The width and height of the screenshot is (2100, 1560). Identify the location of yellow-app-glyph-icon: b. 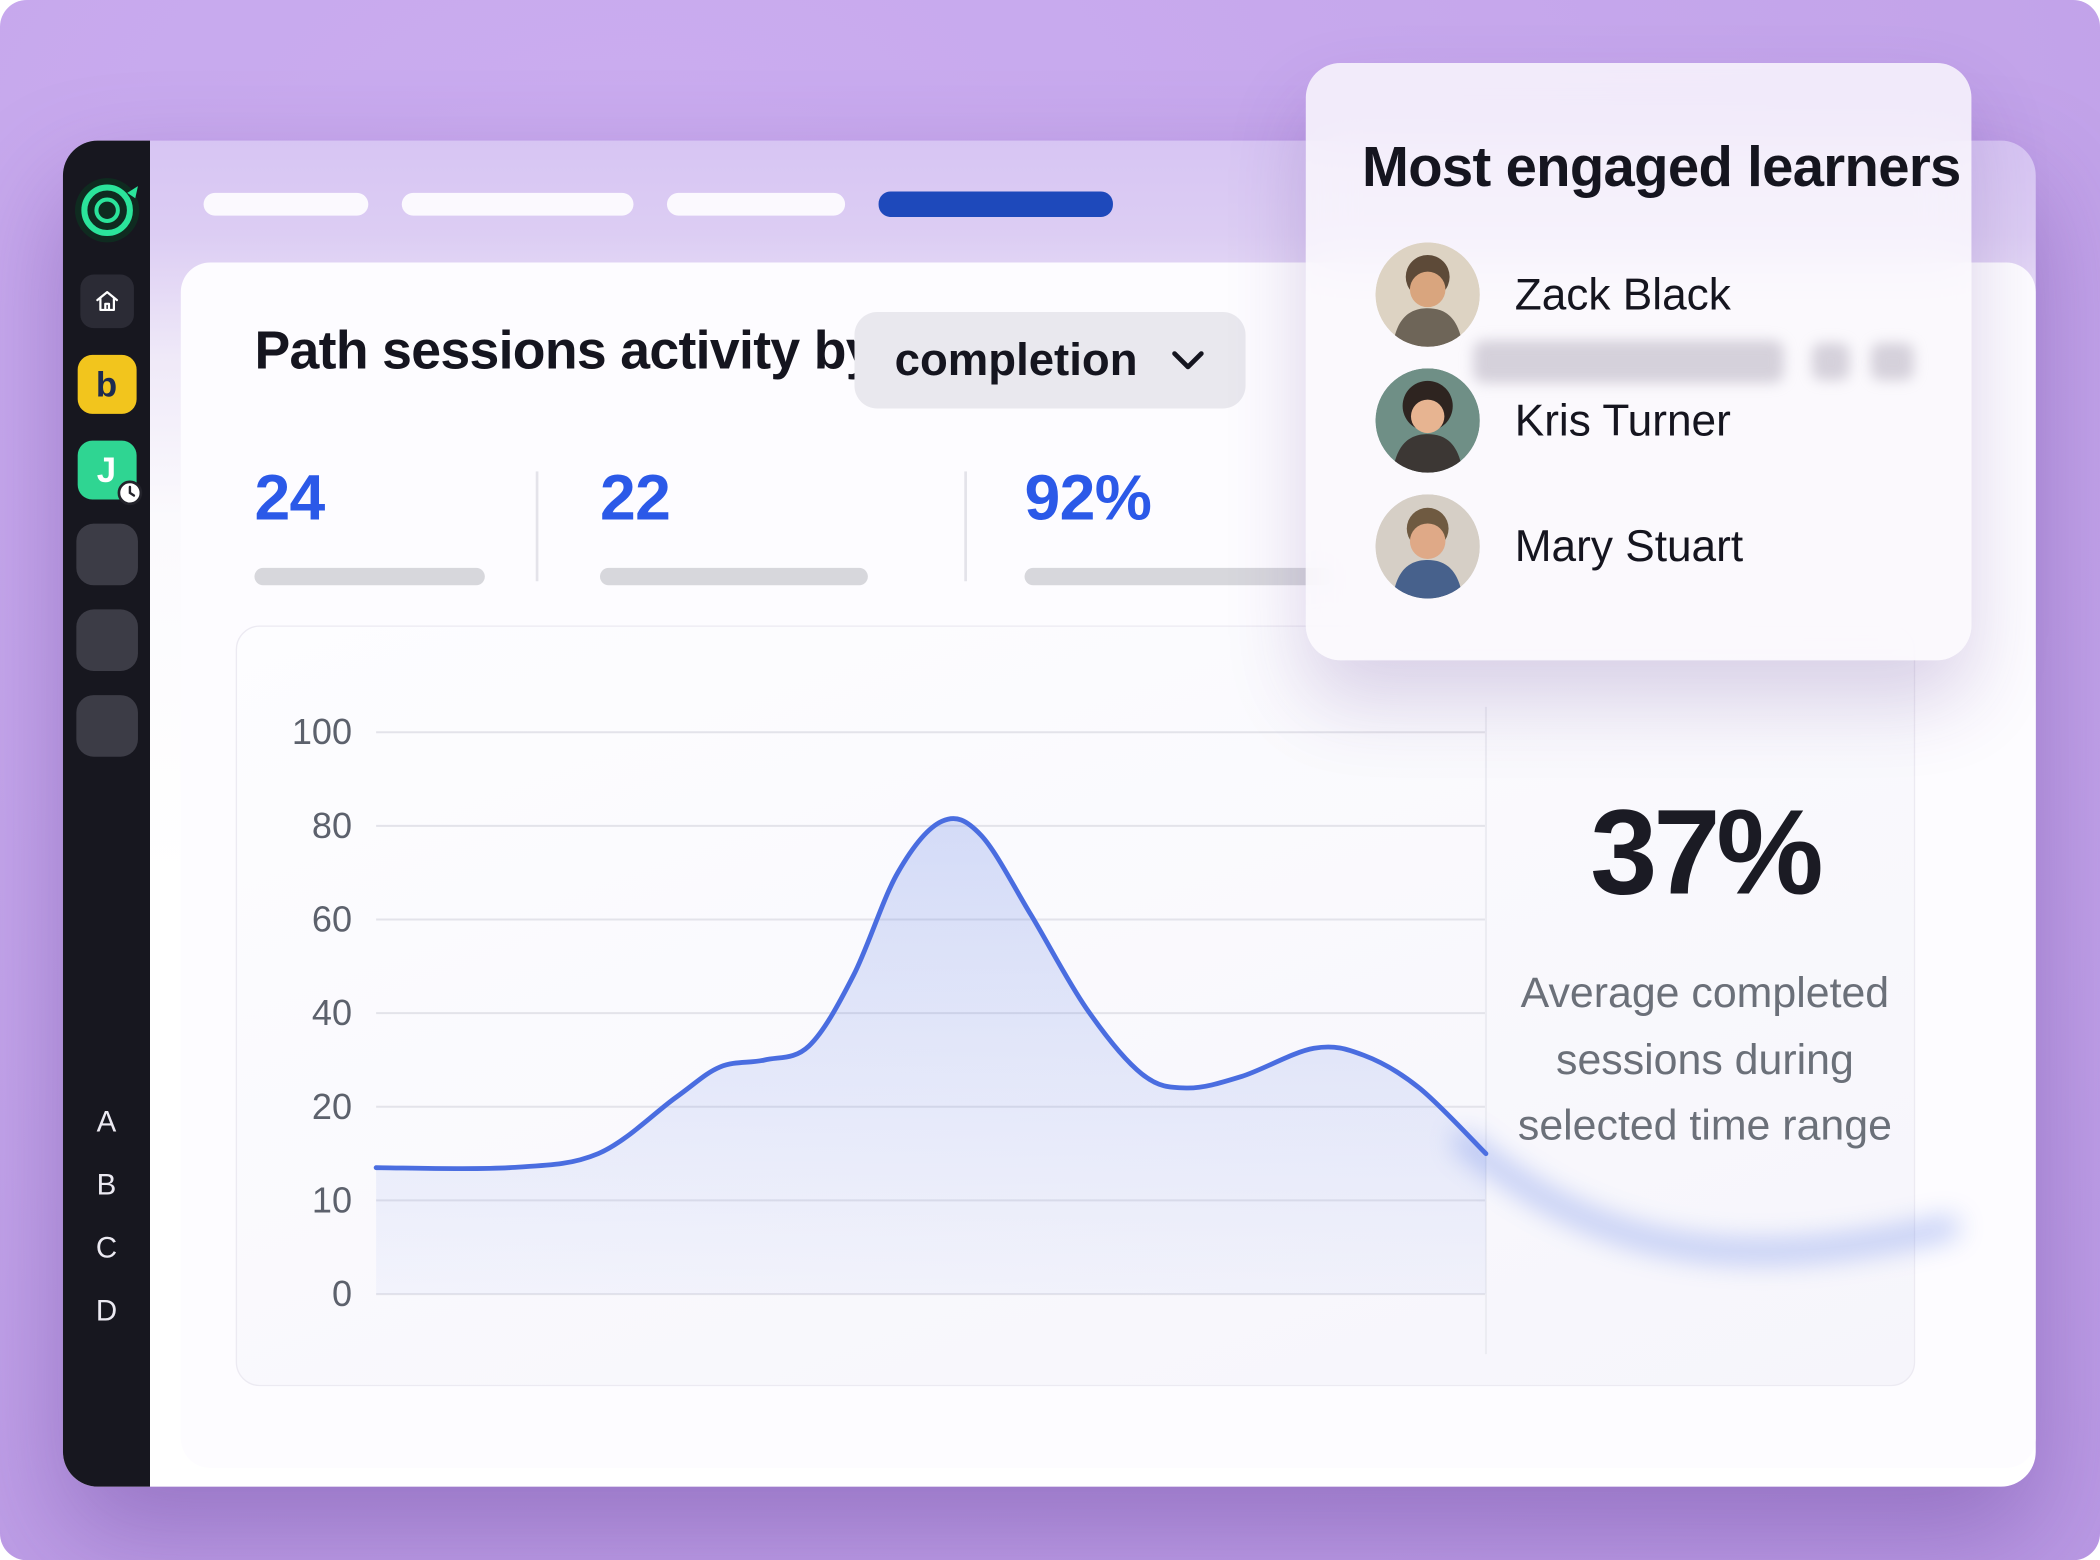
(106, 383).